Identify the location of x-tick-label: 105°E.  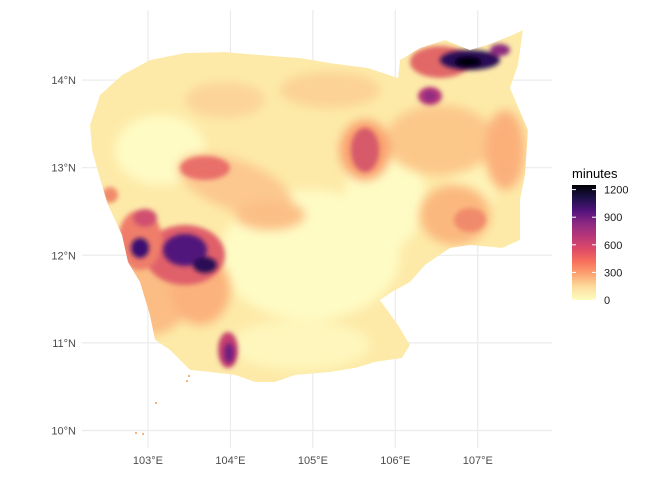
(313, 461).